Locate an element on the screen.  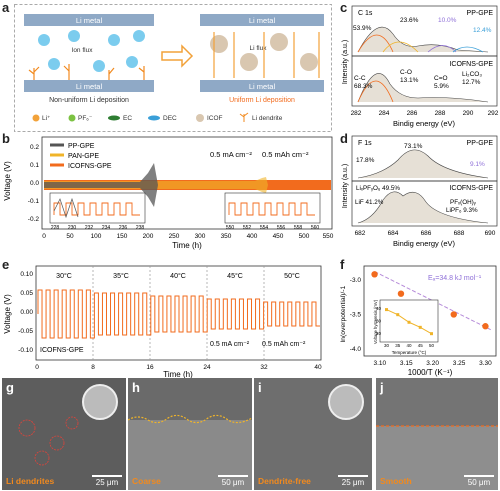
b-xlabel: Time (h) is located at coordinates (187, 245).